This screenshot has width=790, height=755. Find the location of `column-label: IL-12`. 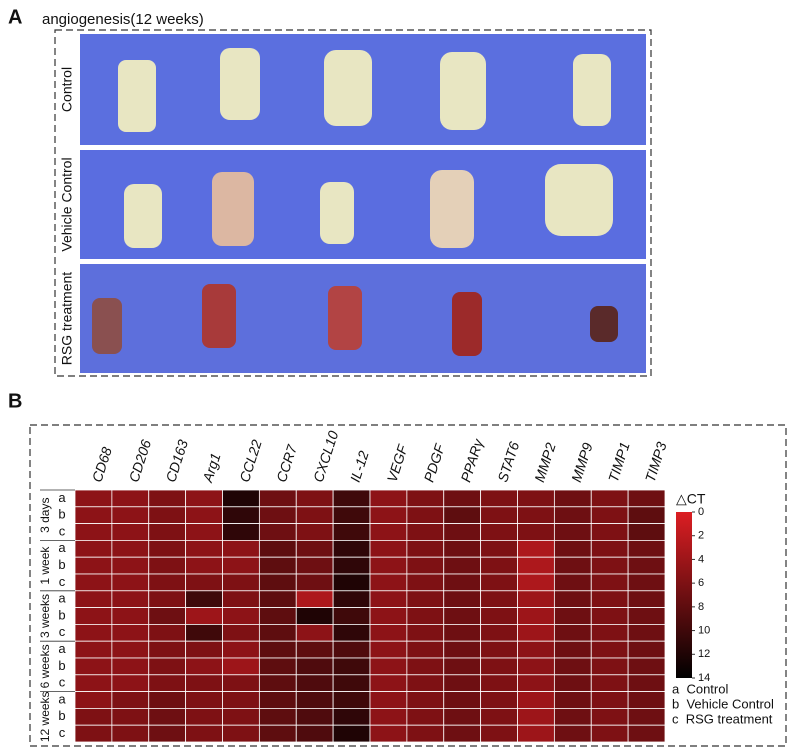

column-label: IL-12 is located at coordinates (359, 466).